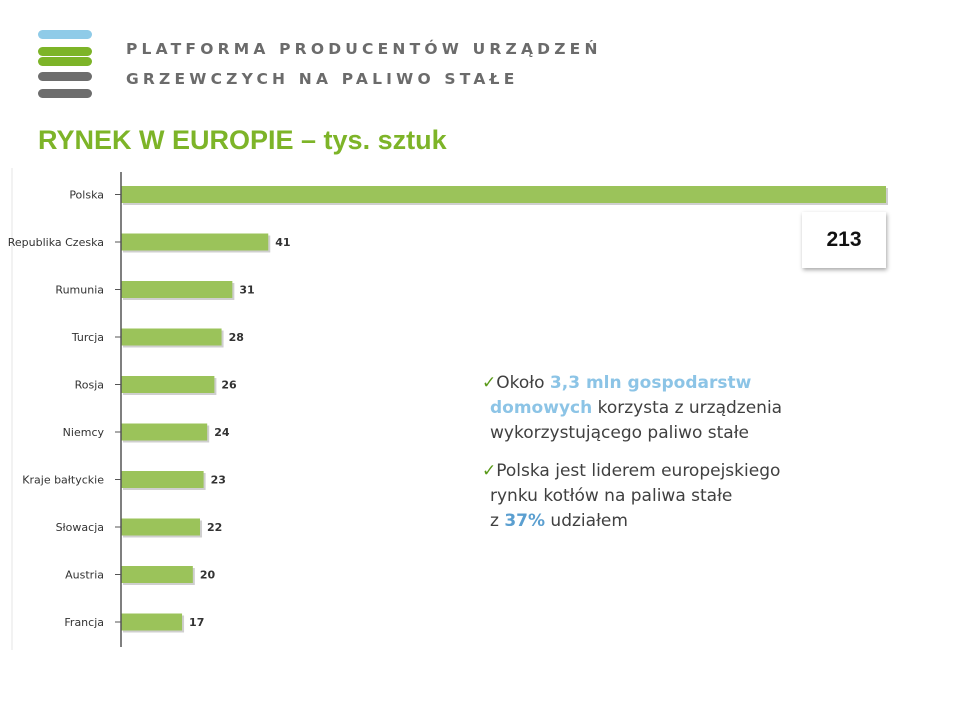 The image size is (960, 720). I want to click on category-label: Rosja, so click(89, 385).